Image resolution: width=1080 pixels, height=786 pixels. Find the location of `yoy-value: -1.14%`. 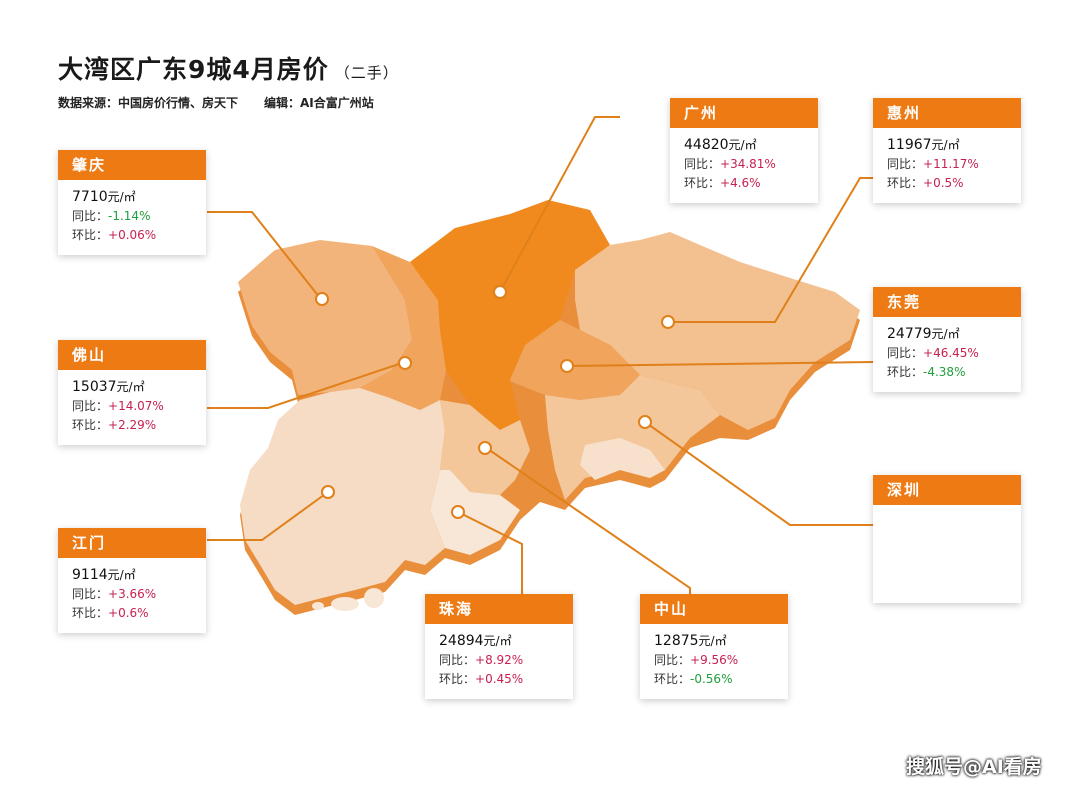

yoy-value: -1.14% is located at coordinates (129, 216).